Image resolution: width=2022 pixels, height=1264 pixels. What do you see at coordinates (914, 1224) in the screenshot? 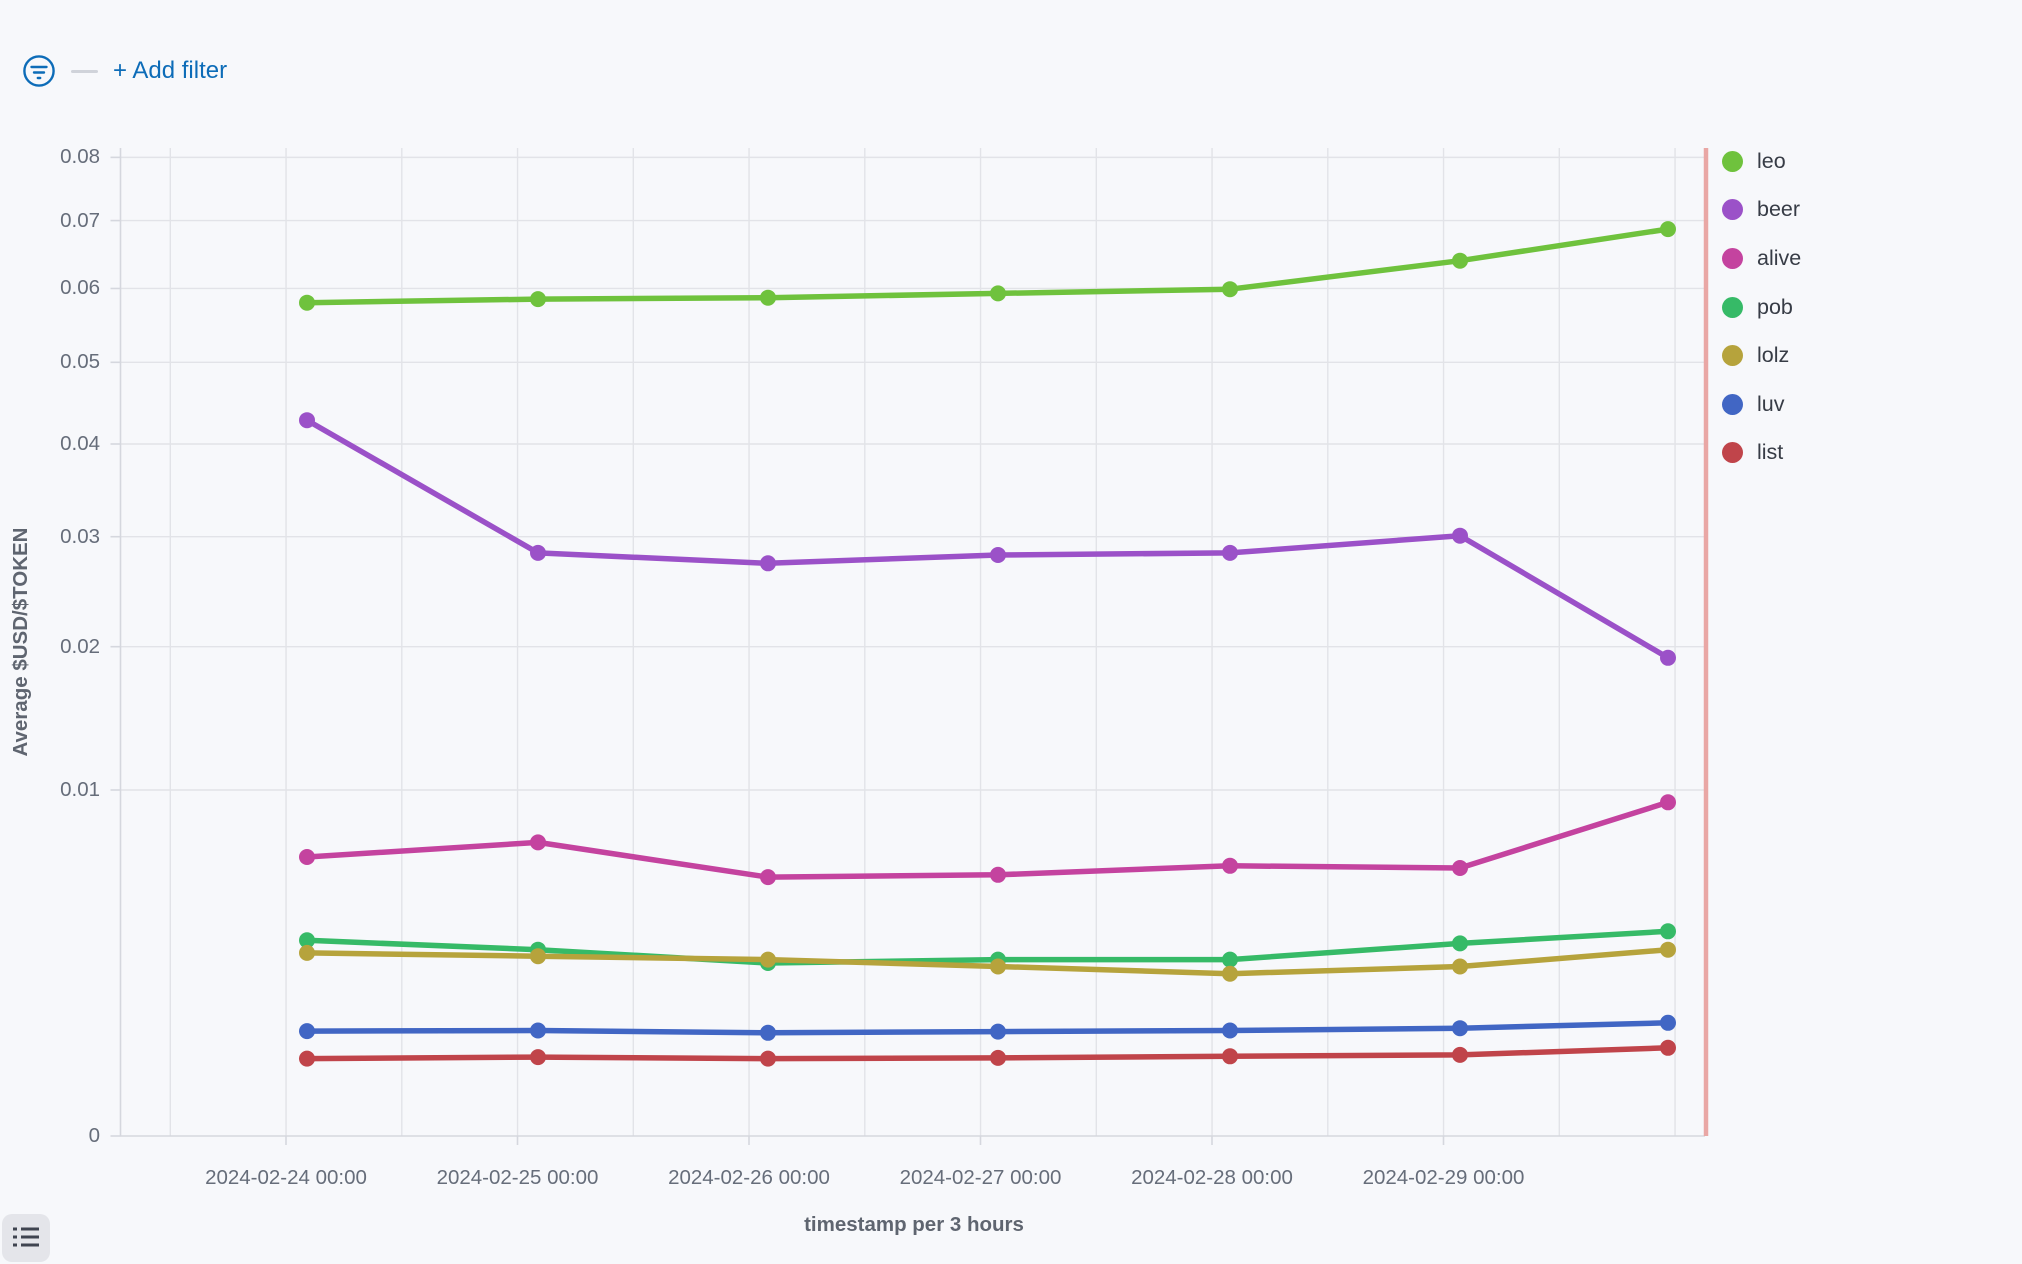
I see `x-axis-title: timestamp per 3 hours` at bounding box center [914, 1224].